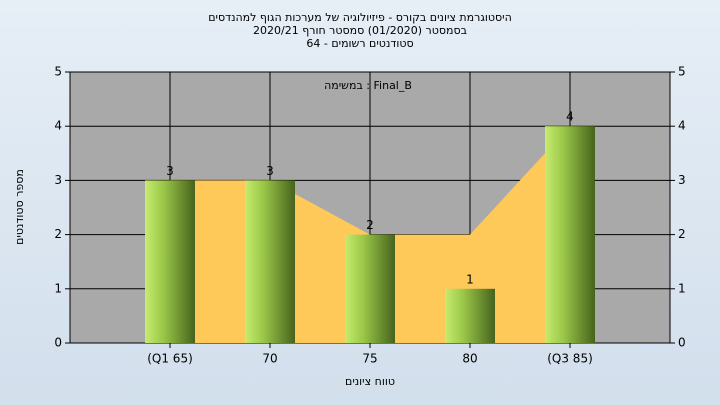  I want to click on x-tick-label: 75, so click(369, 359).